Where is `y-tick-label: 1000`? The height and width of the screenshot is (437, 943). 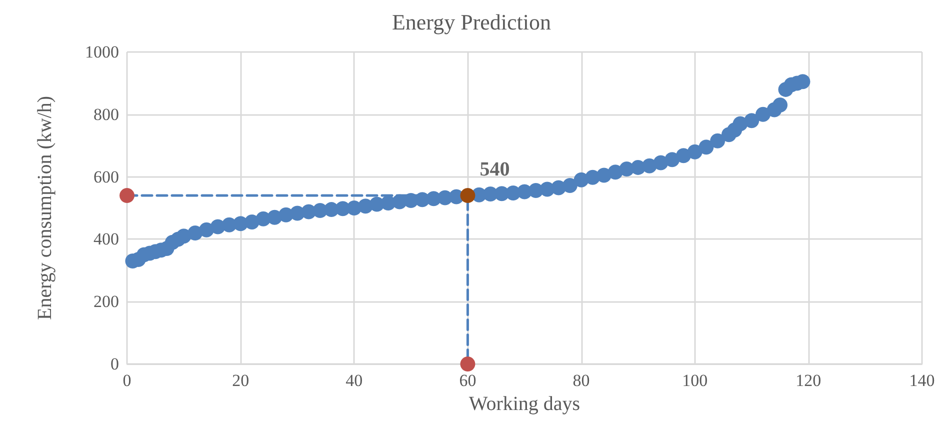
y-tick-label: 1000 is located at coordinates (102, 52).